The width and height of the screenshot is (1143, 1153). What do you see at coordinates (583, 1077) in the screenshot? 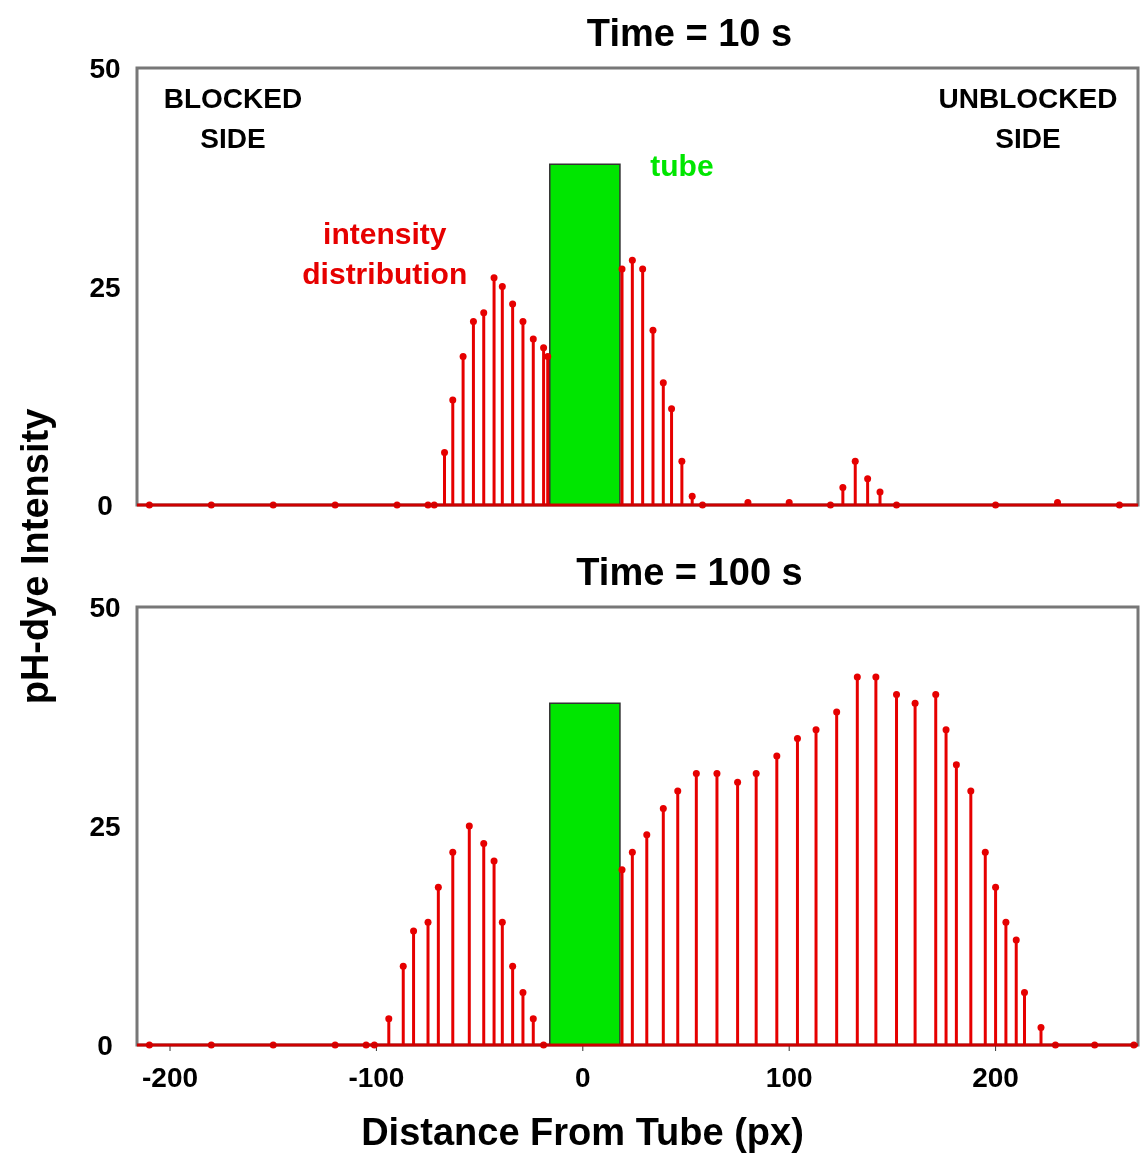
I see `x-tick-label: 0` at bounding box center [583, 1077].